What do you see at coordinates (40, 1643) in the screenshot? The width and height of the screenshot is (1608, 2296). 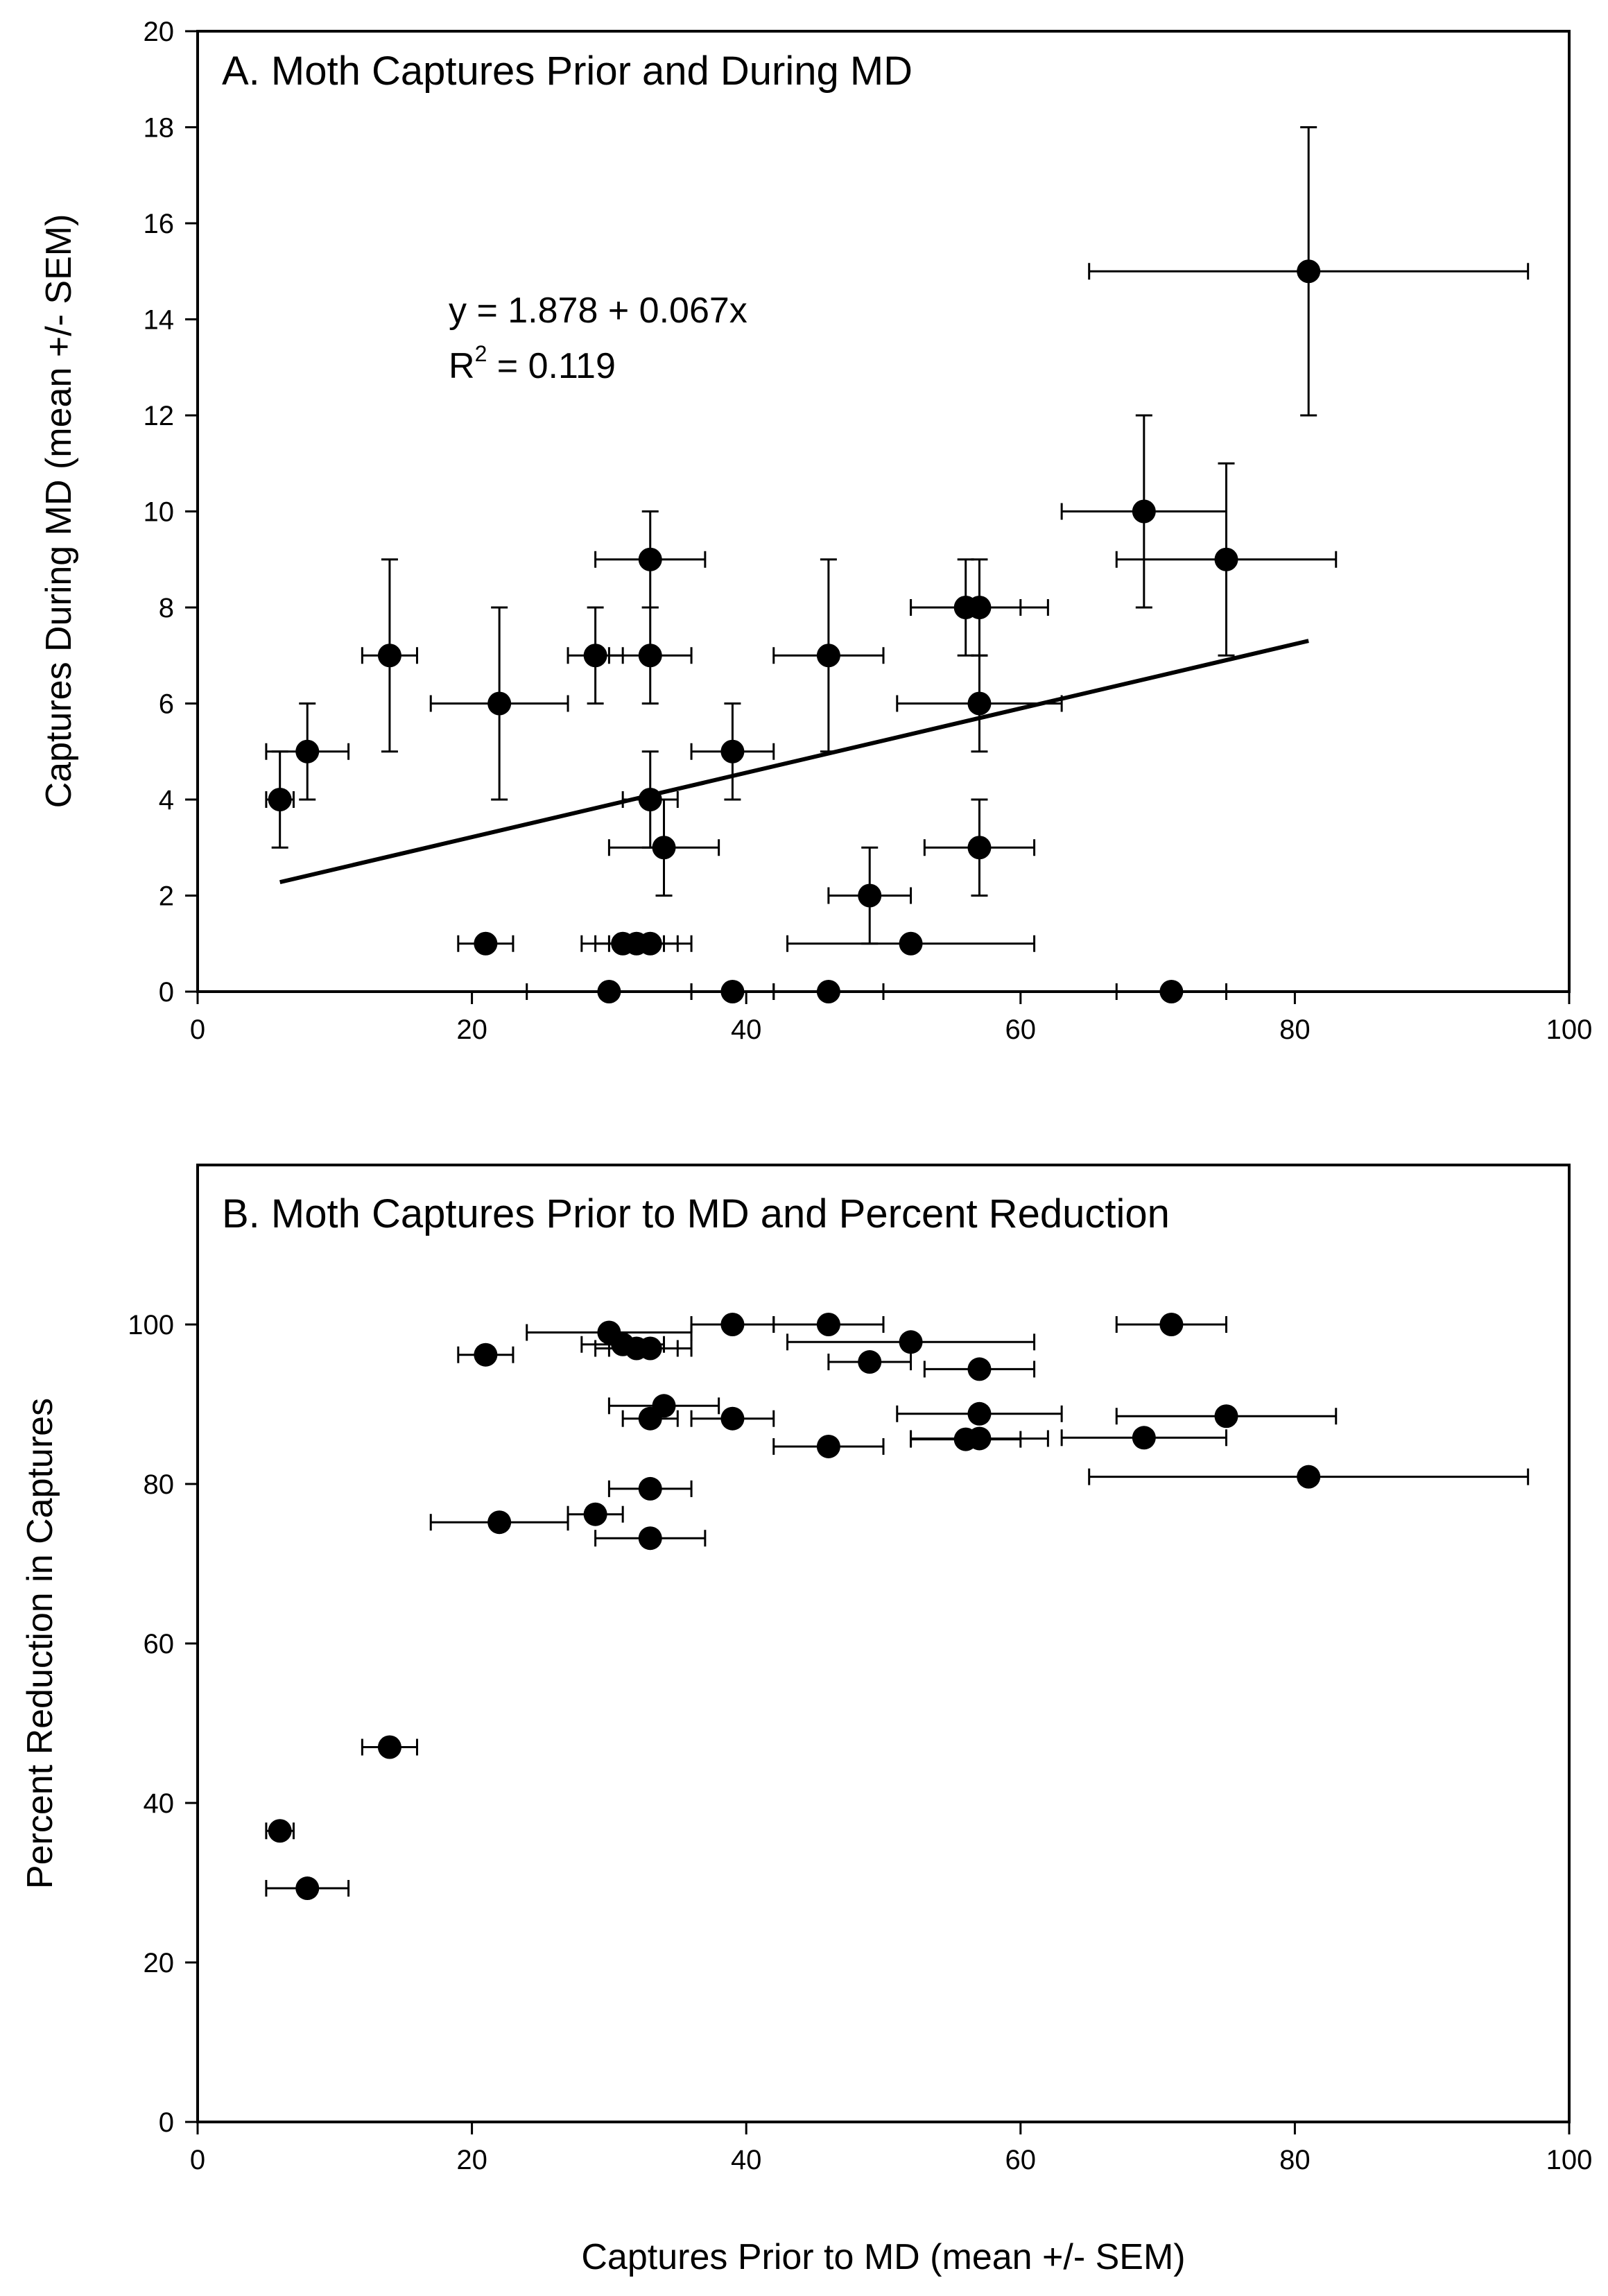 I see `panel-b-y-axis-title: Percent Reduction in Captures` at bounding box center [40, 1643].